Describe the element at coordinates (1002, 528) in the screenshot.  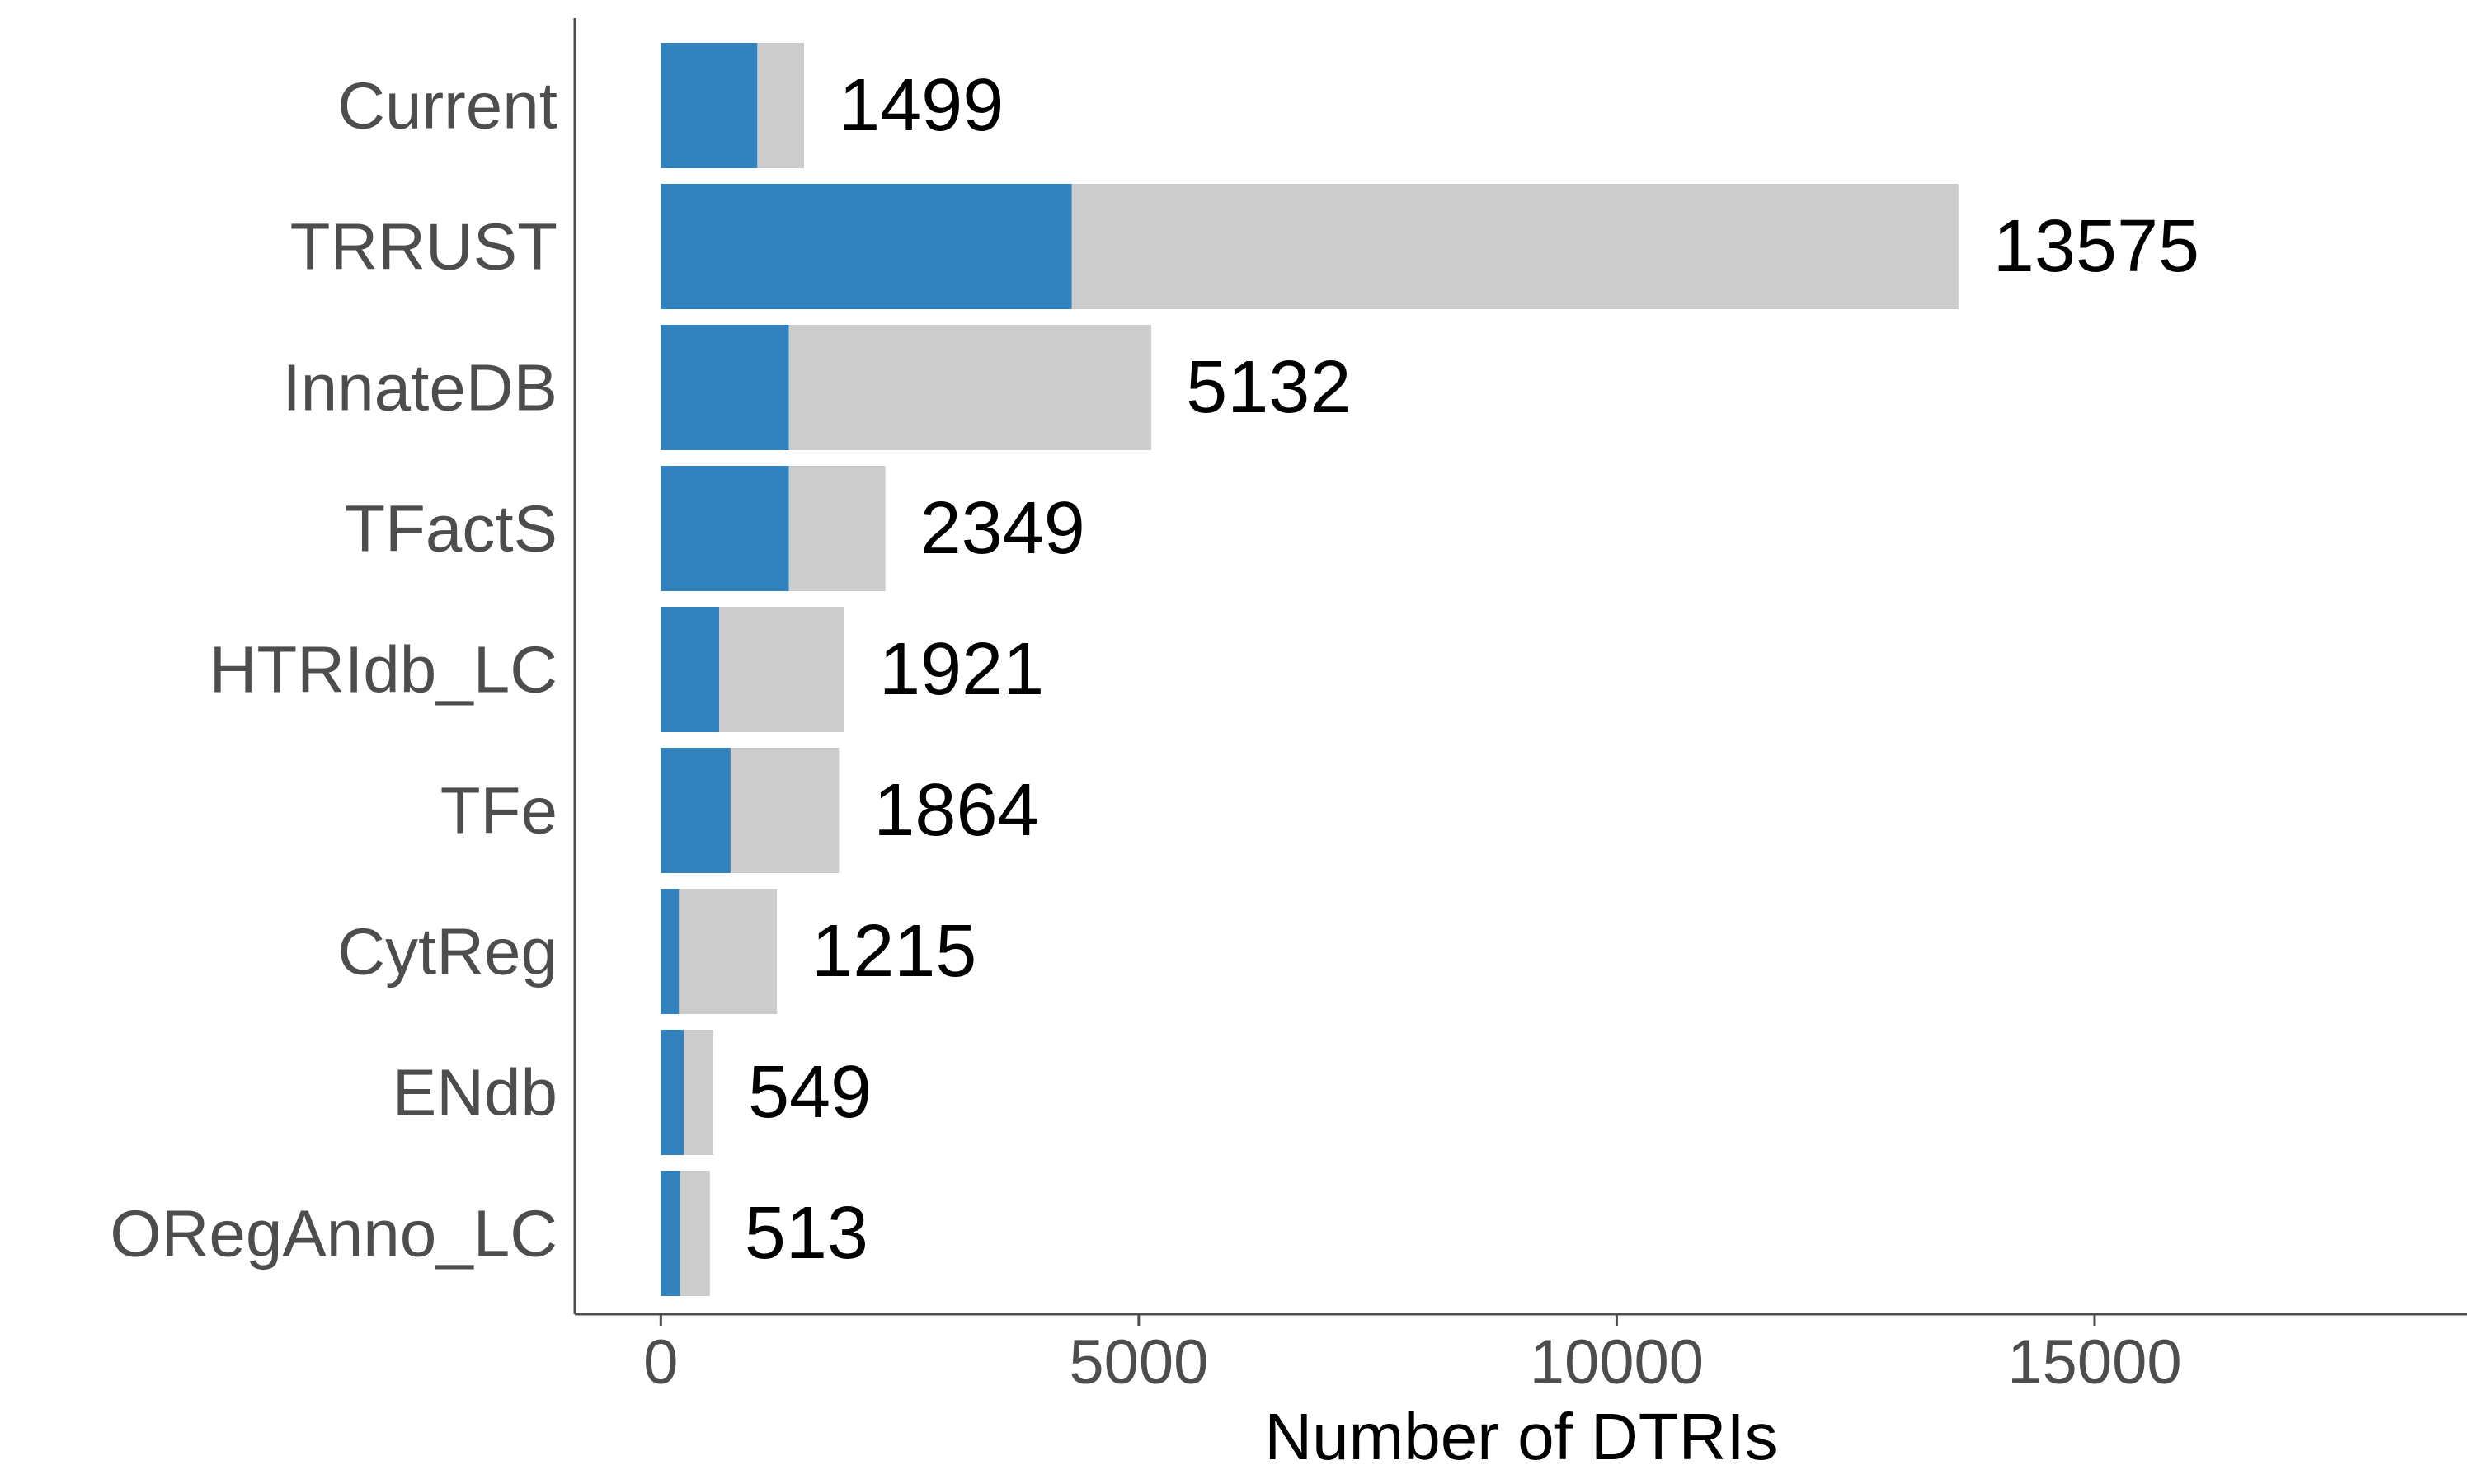
I see `value-label-tfacts: 2349` at that location.